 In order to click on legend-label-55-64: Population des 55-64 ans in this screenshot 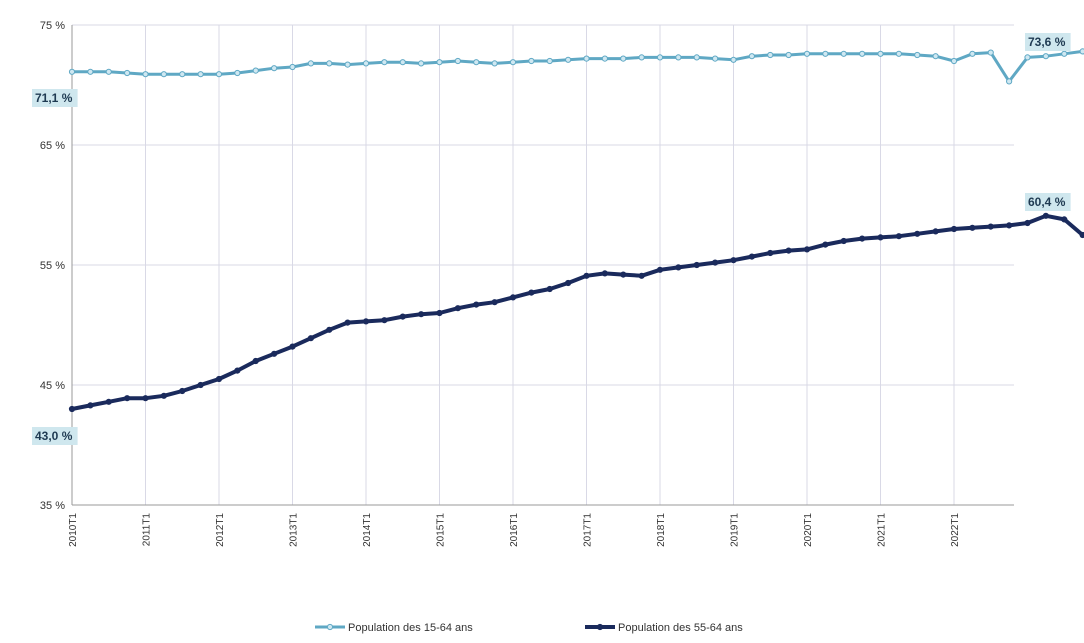, I will do `click(680, 628)`.